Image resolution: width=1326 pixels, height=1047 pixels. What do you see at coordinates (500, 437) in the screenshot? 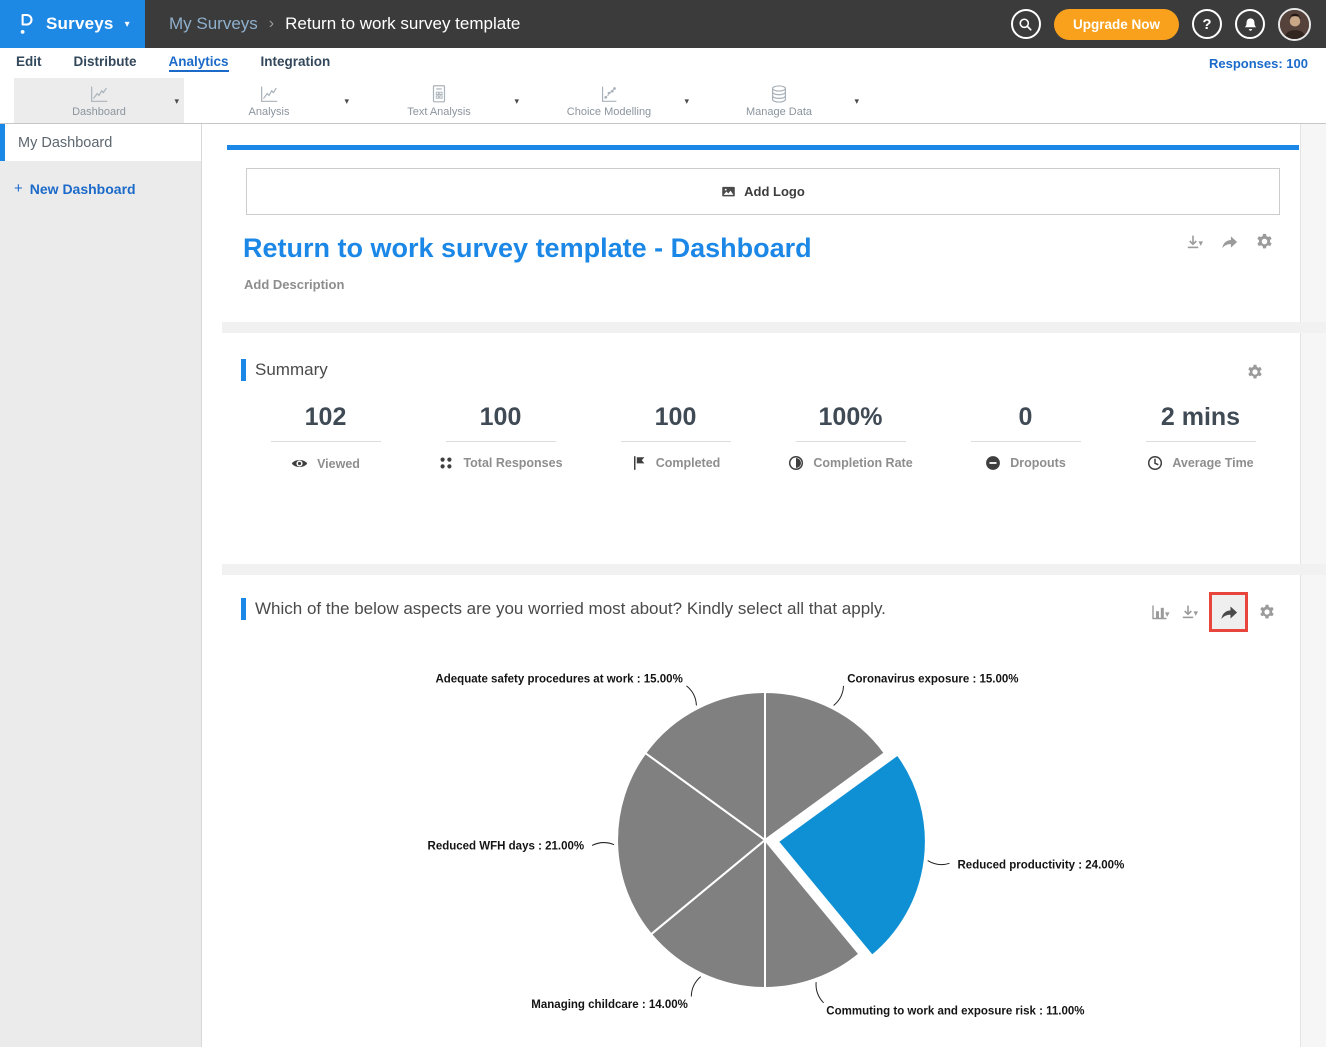
I see `stat-total-responses: 100 Total Responses` at bounding box center [500, 437].